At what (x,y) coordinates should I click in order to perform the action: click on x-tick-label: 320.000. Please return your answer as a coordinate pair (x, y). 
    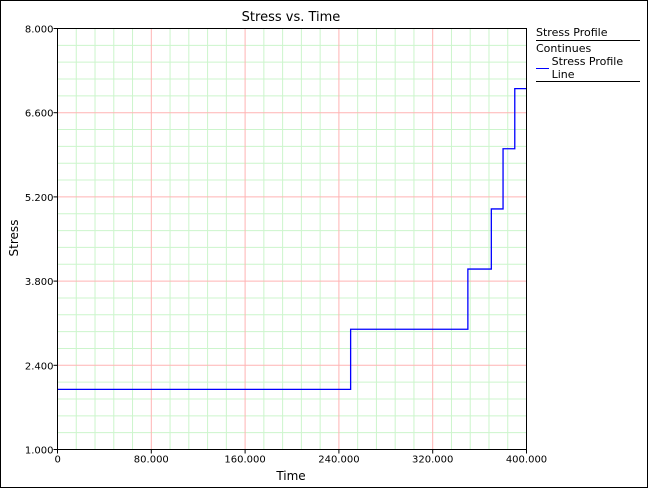
    Looking at the image, I should click on (432, 460).